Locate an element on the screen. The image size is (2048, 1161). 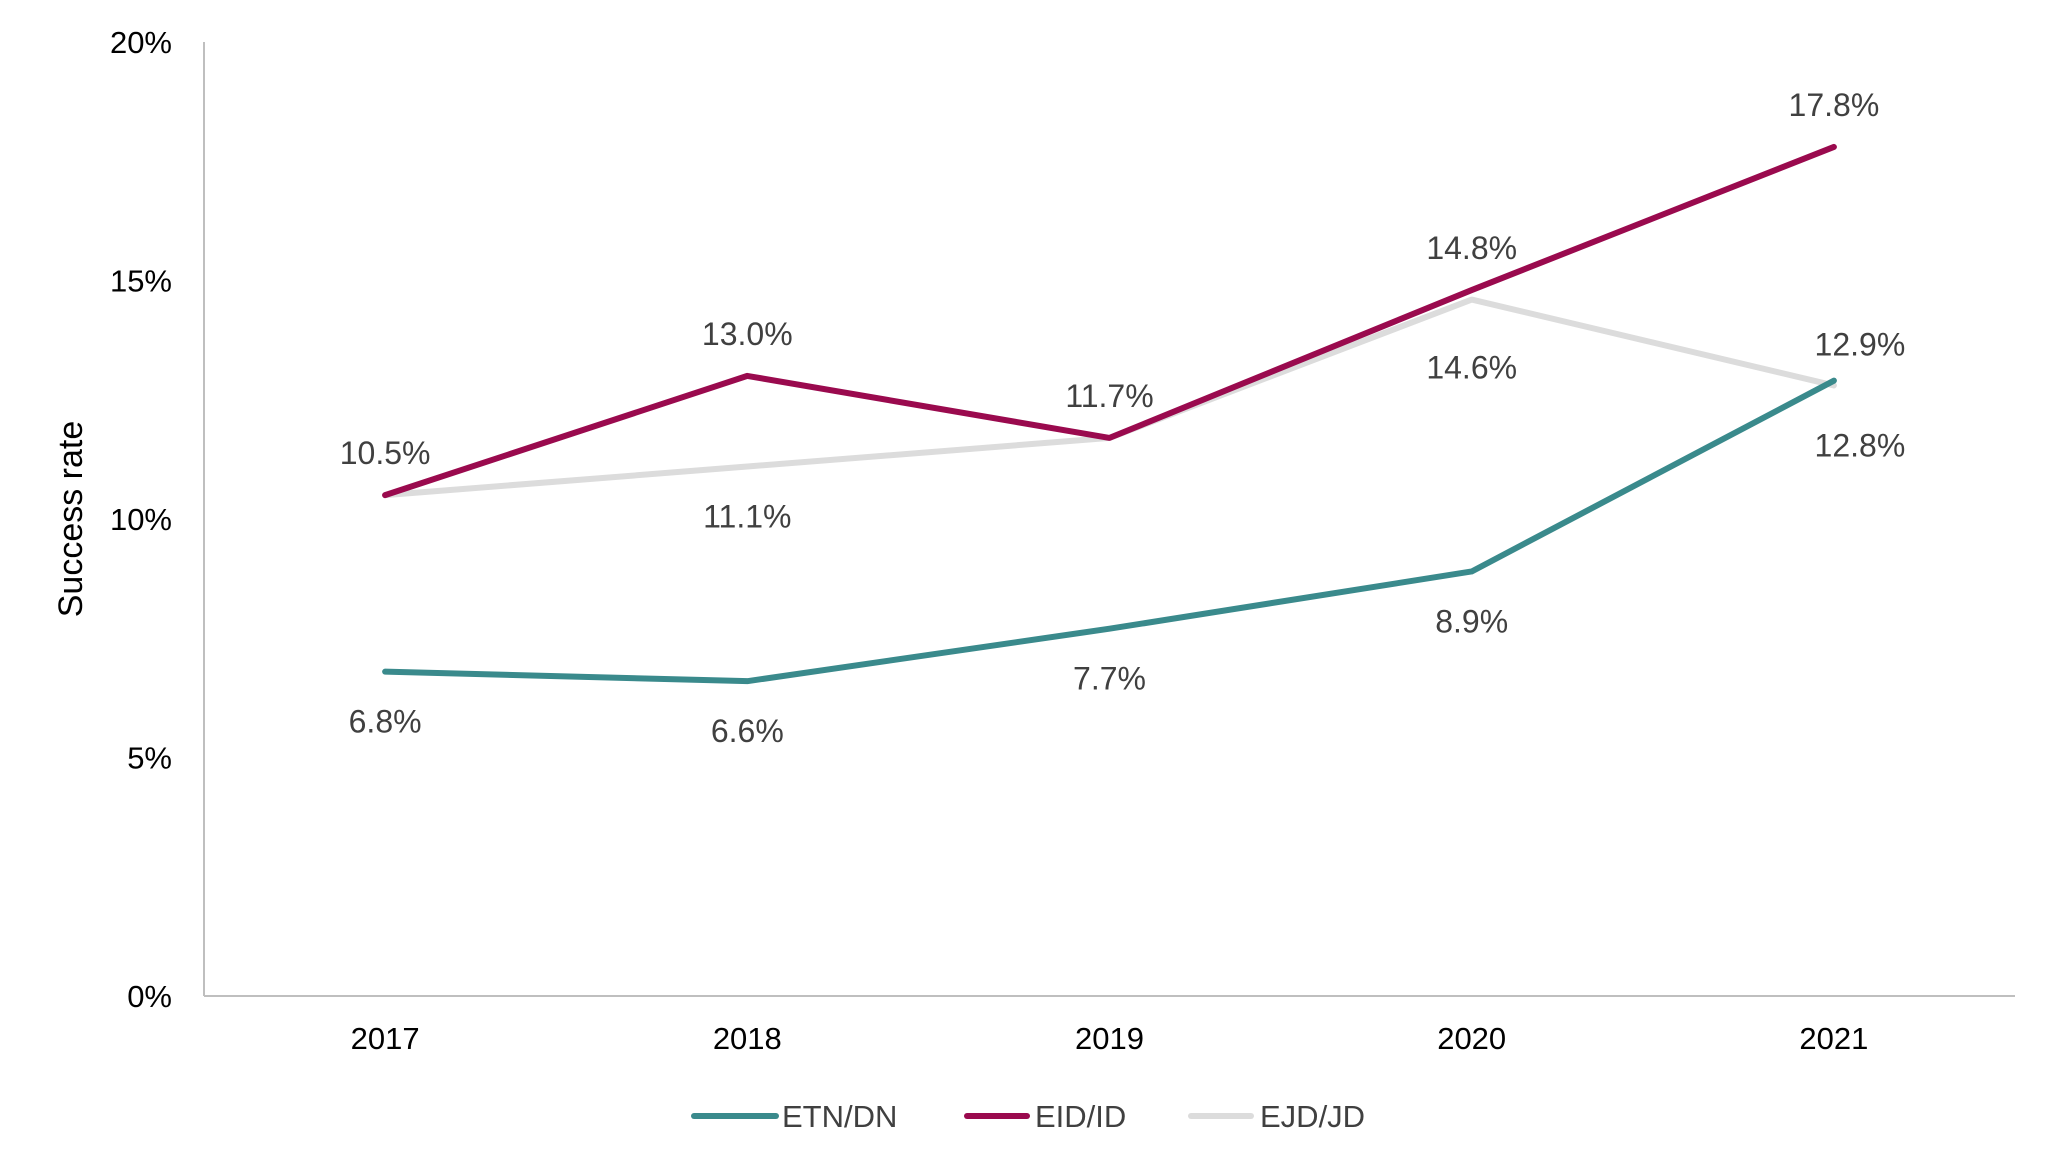
data-label: 12.9% is located at coordinates (1860, 345).